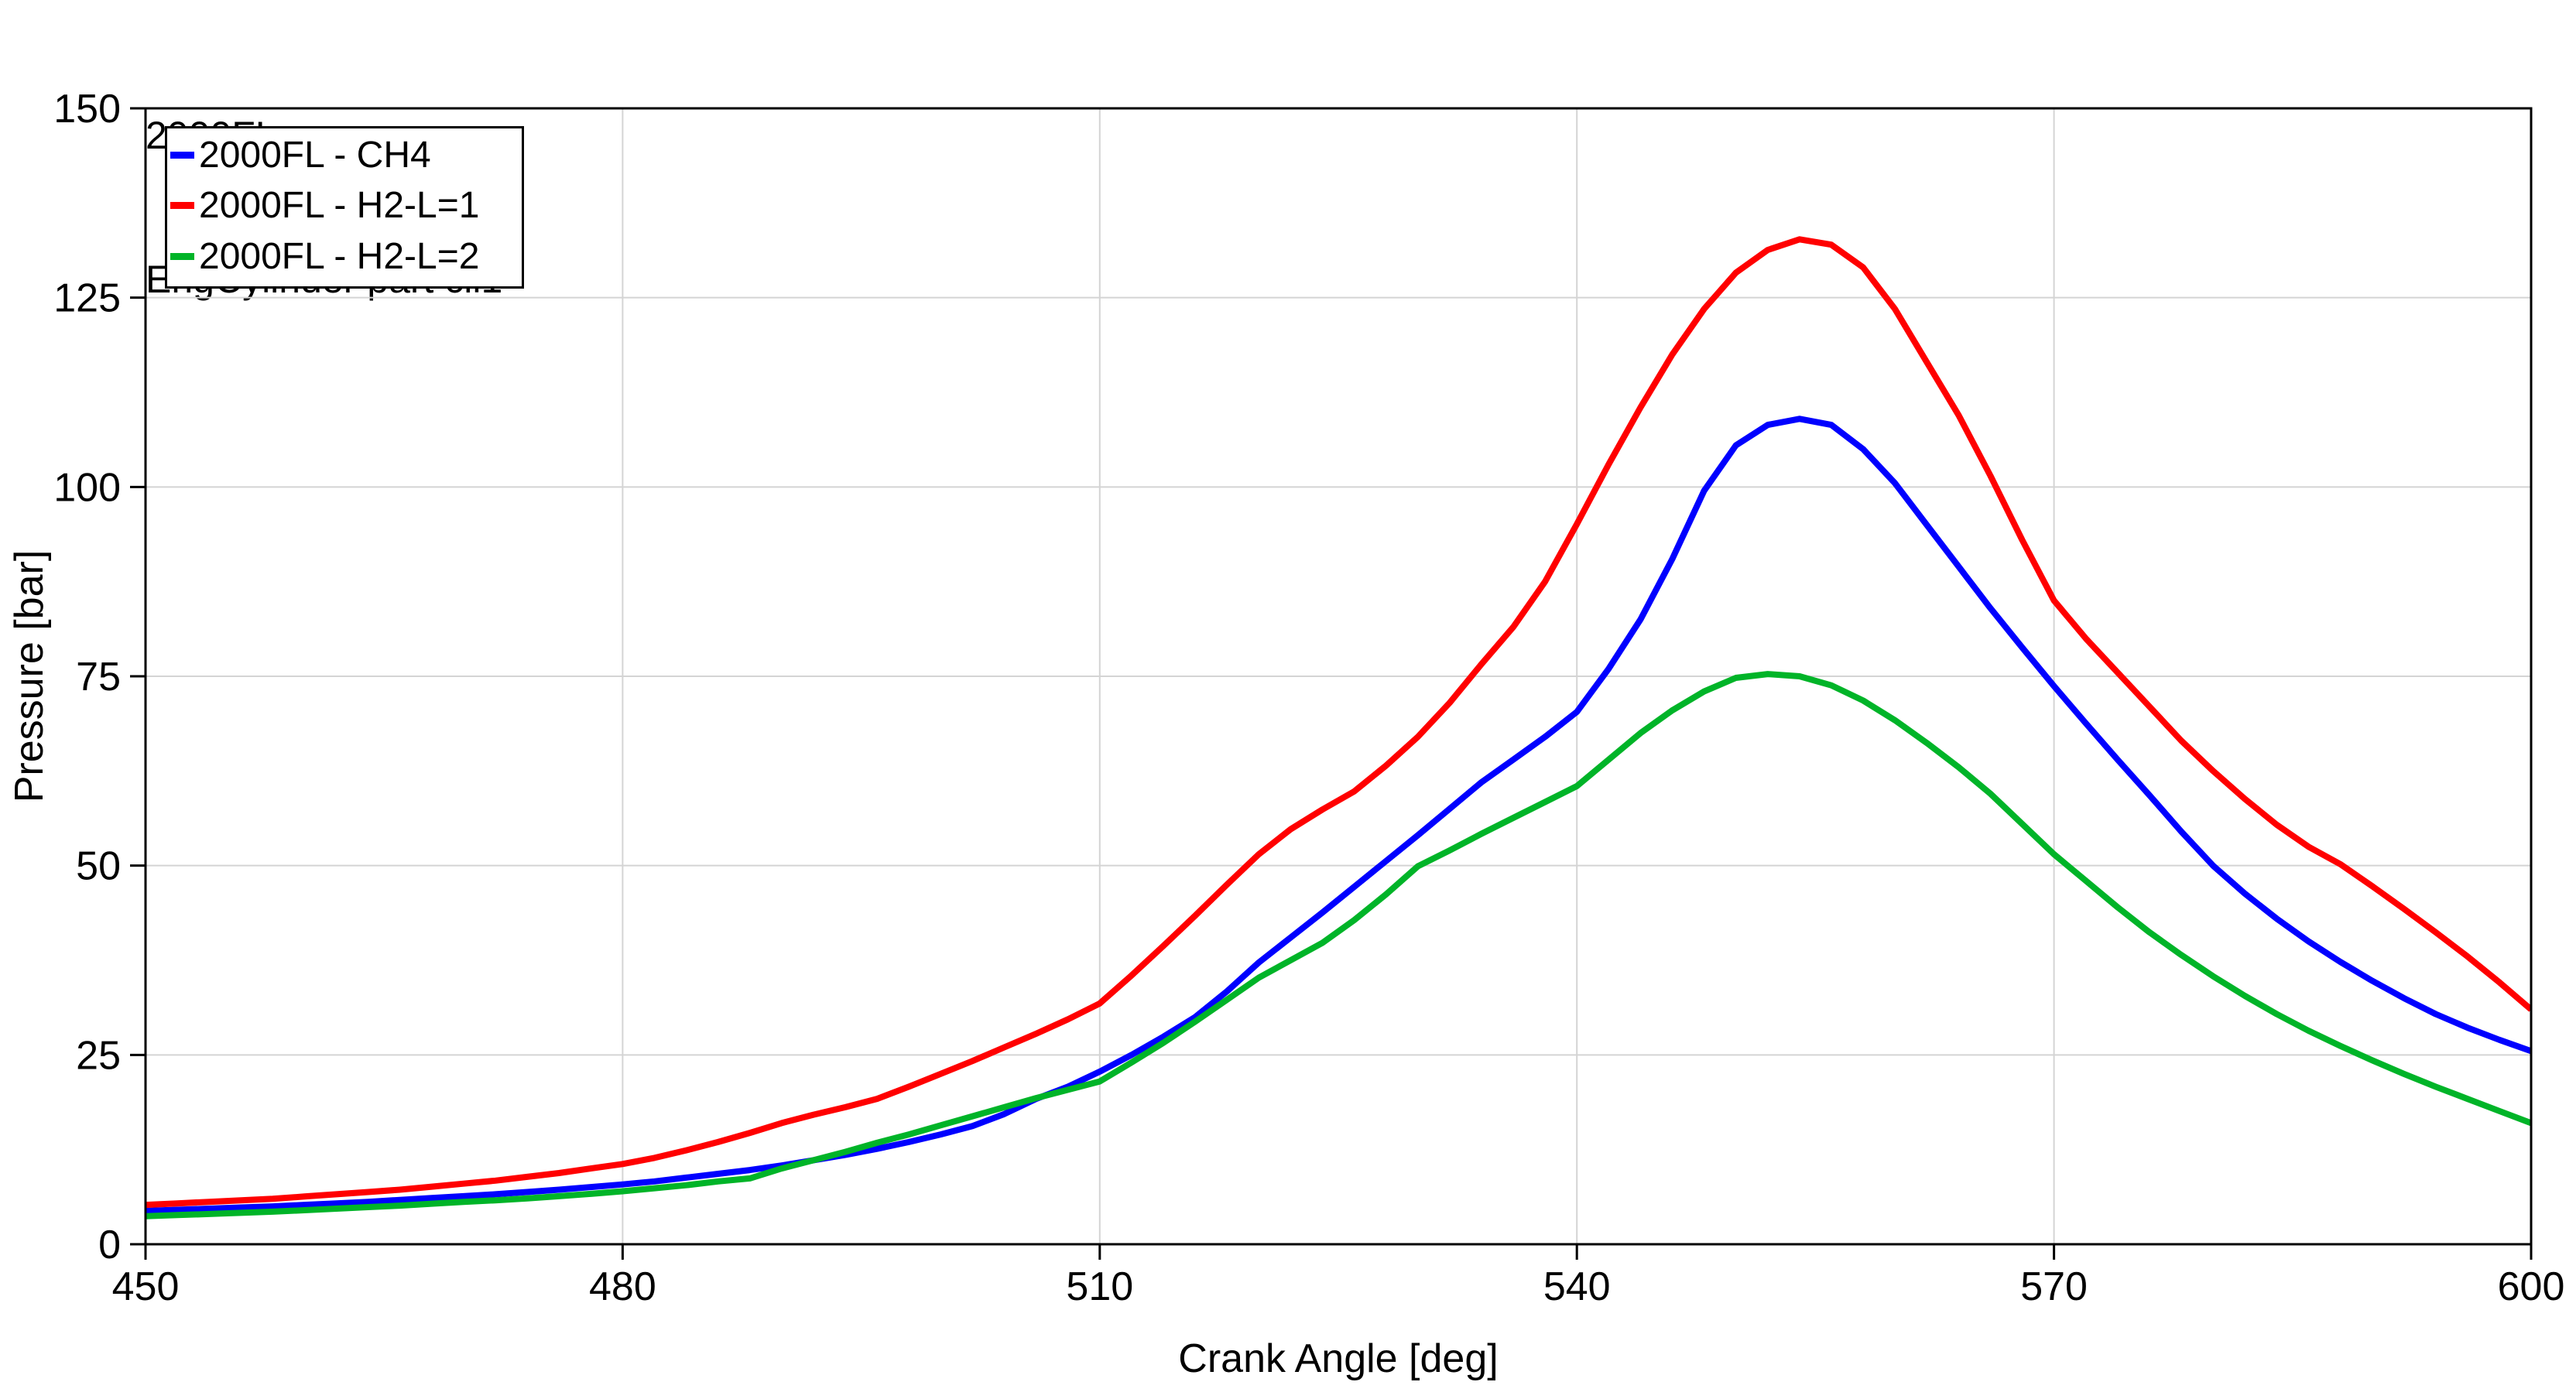  I want to click on legend-item-ch4: 2000FL - CH4, so click(344, 155).